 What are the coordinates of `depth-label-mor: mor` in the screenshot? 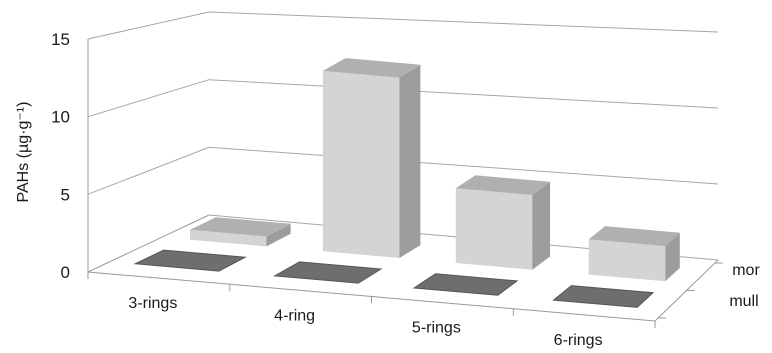 It's located at (746, 270).